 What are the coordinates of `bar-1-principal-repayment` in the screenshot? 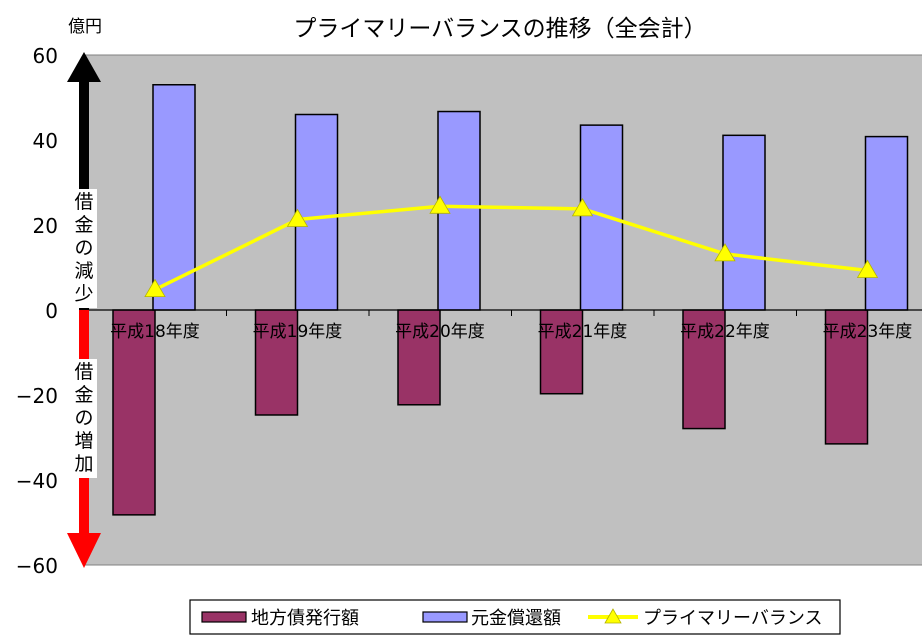 It's located at (174, 197).